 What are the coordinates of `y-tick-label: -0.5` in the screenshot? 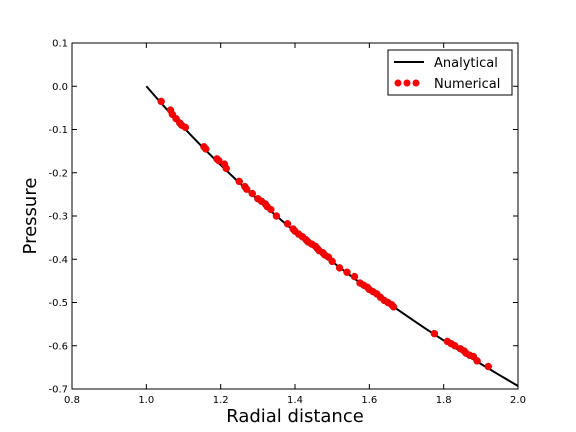 It's located at (58, 303).